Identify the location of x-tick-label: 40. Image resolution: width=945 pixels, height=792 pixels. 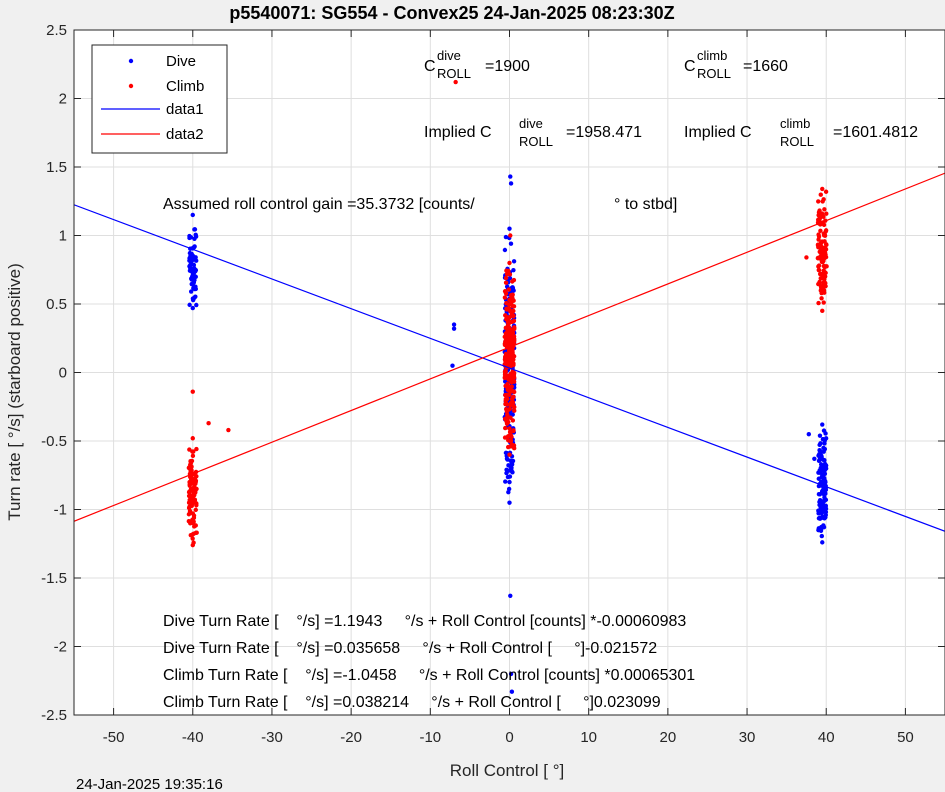
(826, 737).